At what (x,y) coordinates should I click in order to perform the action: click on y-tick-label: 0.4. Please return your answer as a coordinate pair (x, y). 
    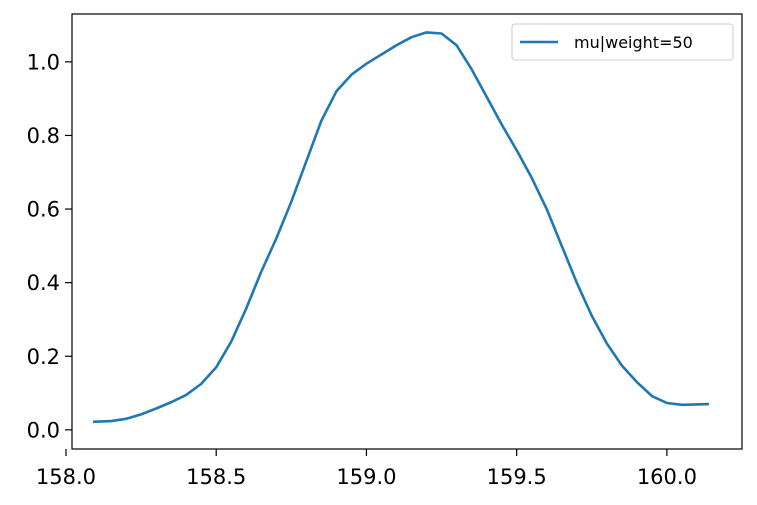
    Looking at the image, I should click on (43, 283).